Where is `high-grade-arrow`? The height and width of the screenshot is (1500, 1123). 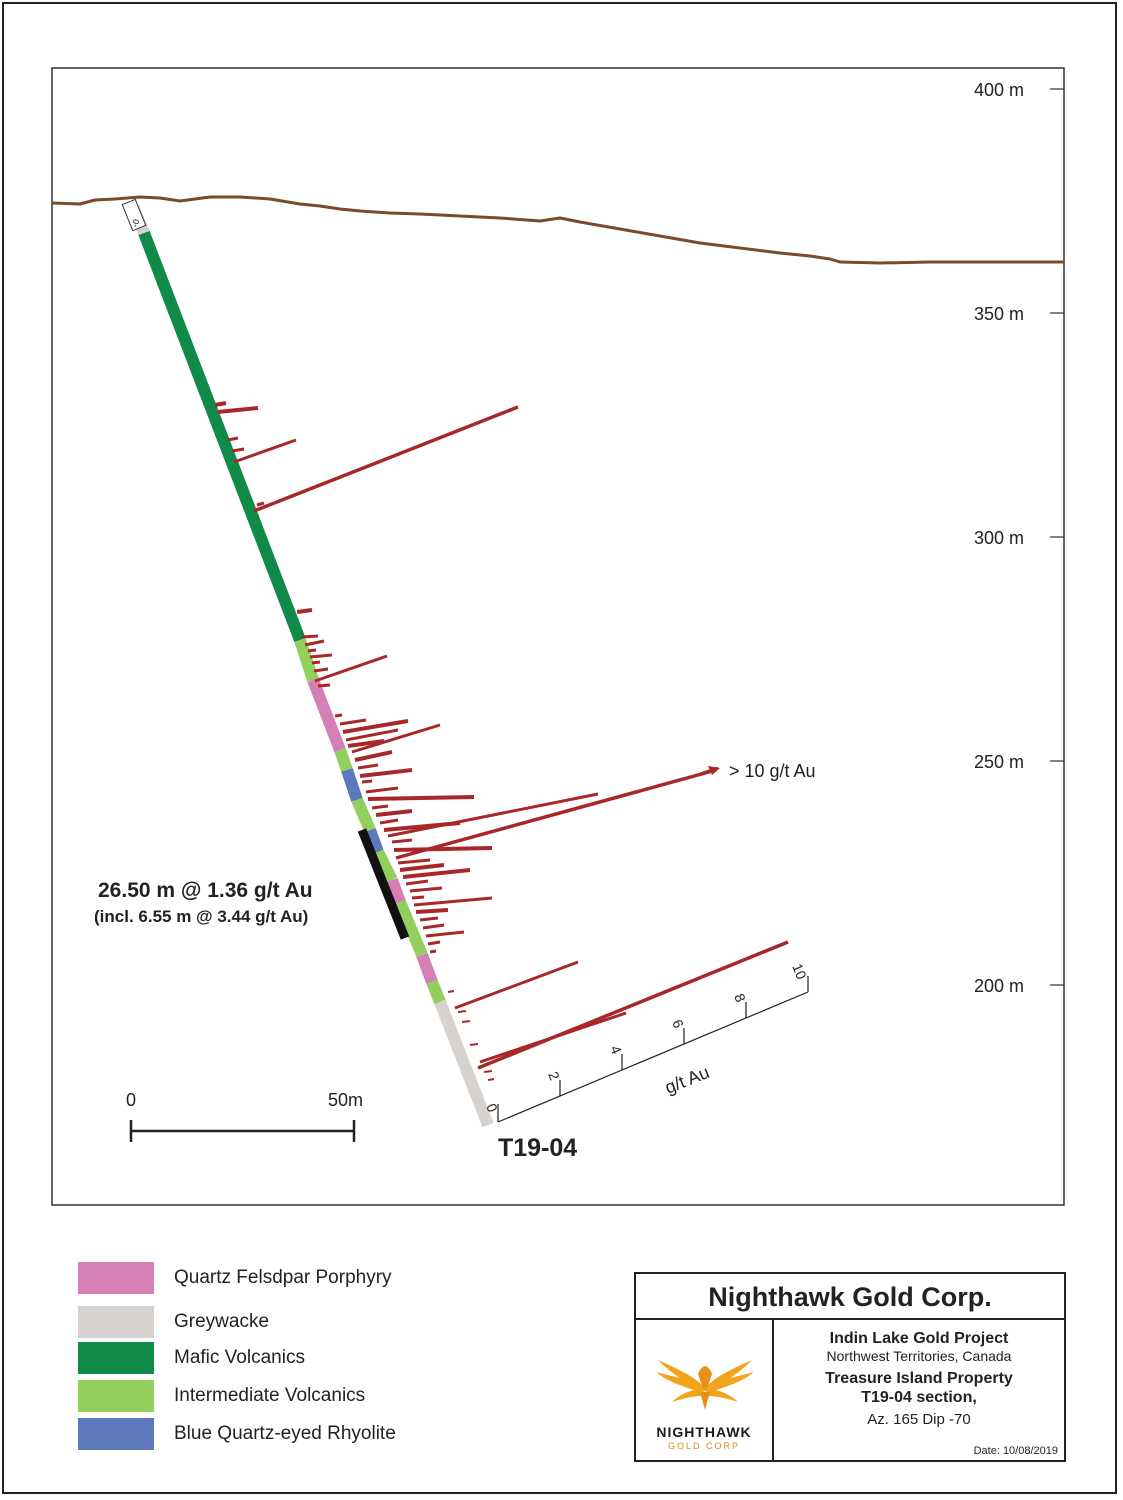
high-grade-arrow is located at coordinates (709, 771).